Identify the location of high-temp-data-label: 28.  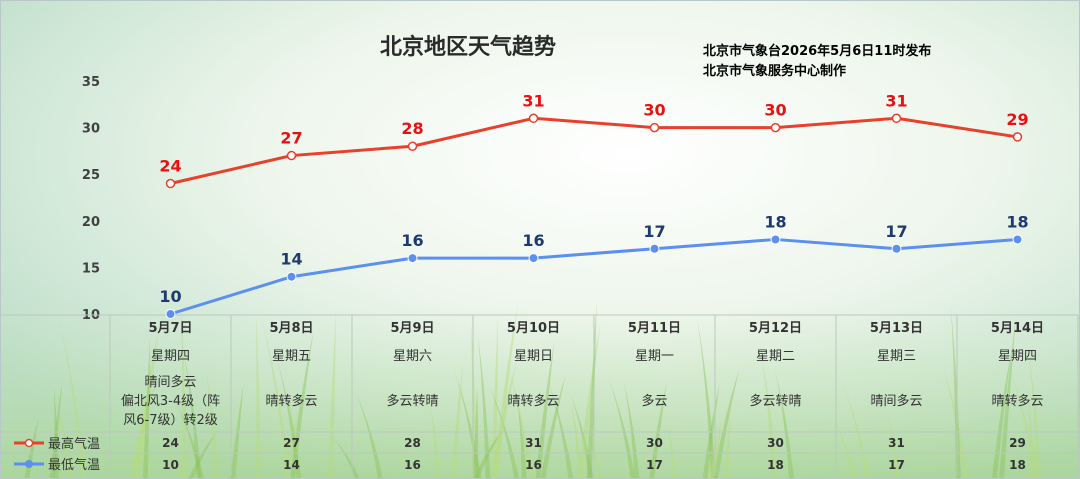
(412, 128).